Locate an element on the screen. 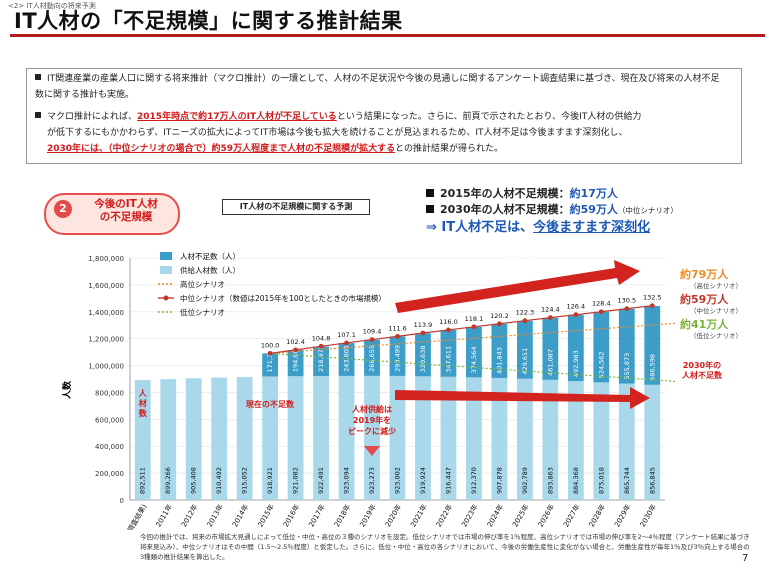  supply-value-label: 856,845 is located at coordinates (652, 480).